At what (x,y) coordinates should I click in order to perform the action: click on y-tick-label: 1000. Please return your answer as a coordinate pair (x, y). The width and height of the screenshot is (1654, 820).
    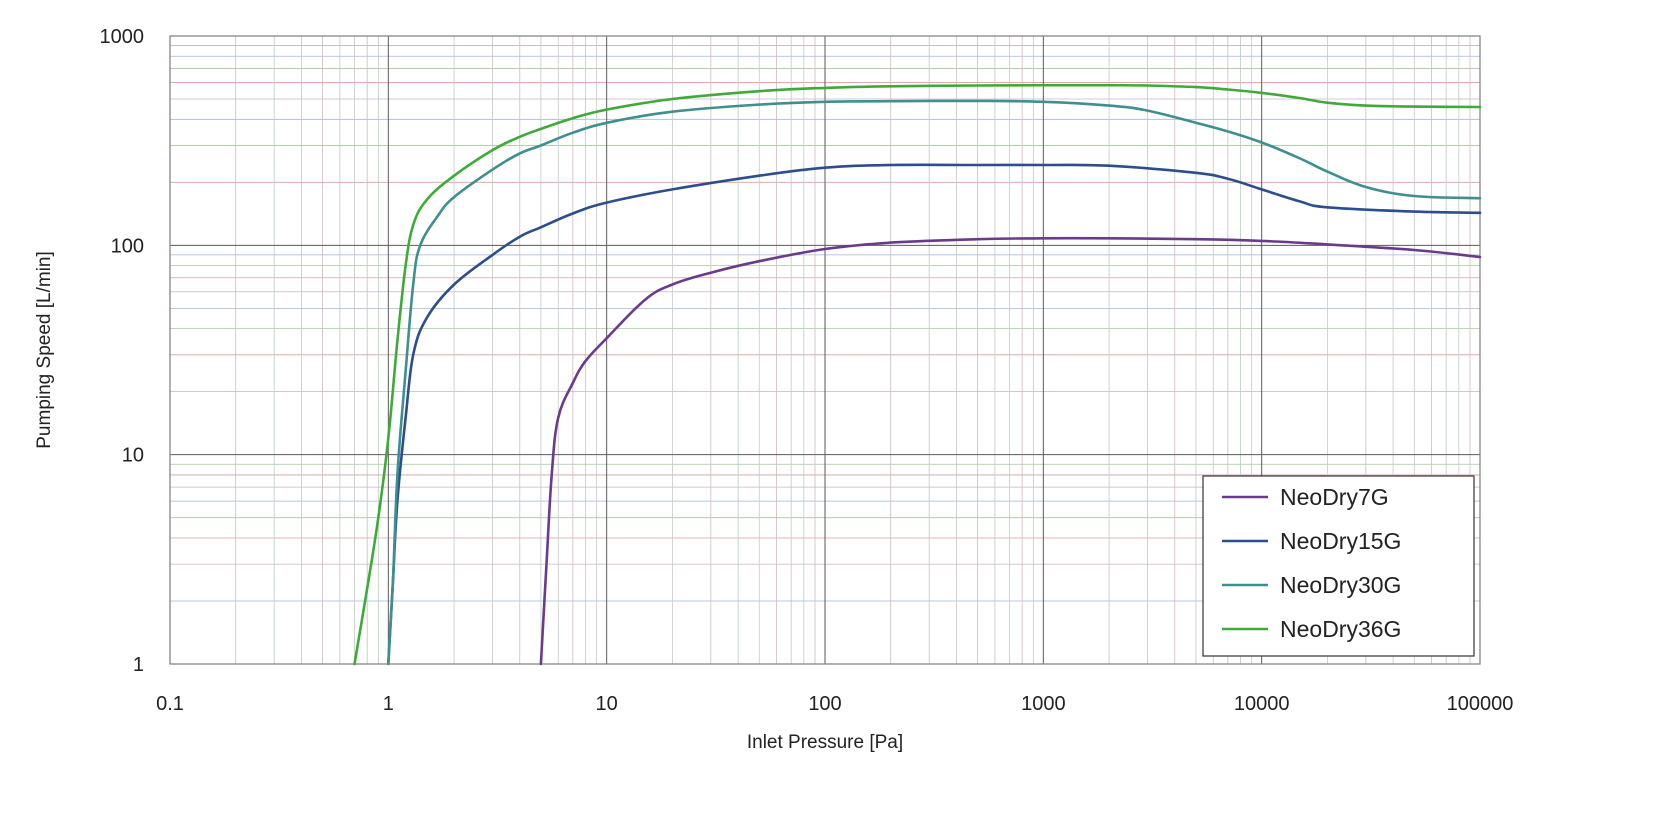
    Looking at the image, I should click on (122, 37).